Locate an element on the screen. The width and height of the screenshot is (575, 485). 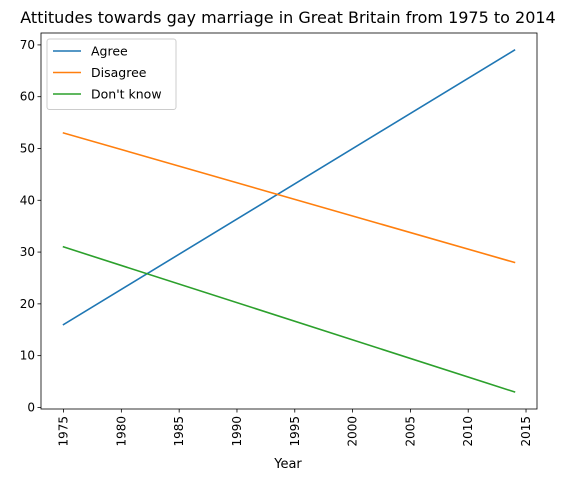
legend: Agree Disagree Don't know is located at coordinates (111, 74).